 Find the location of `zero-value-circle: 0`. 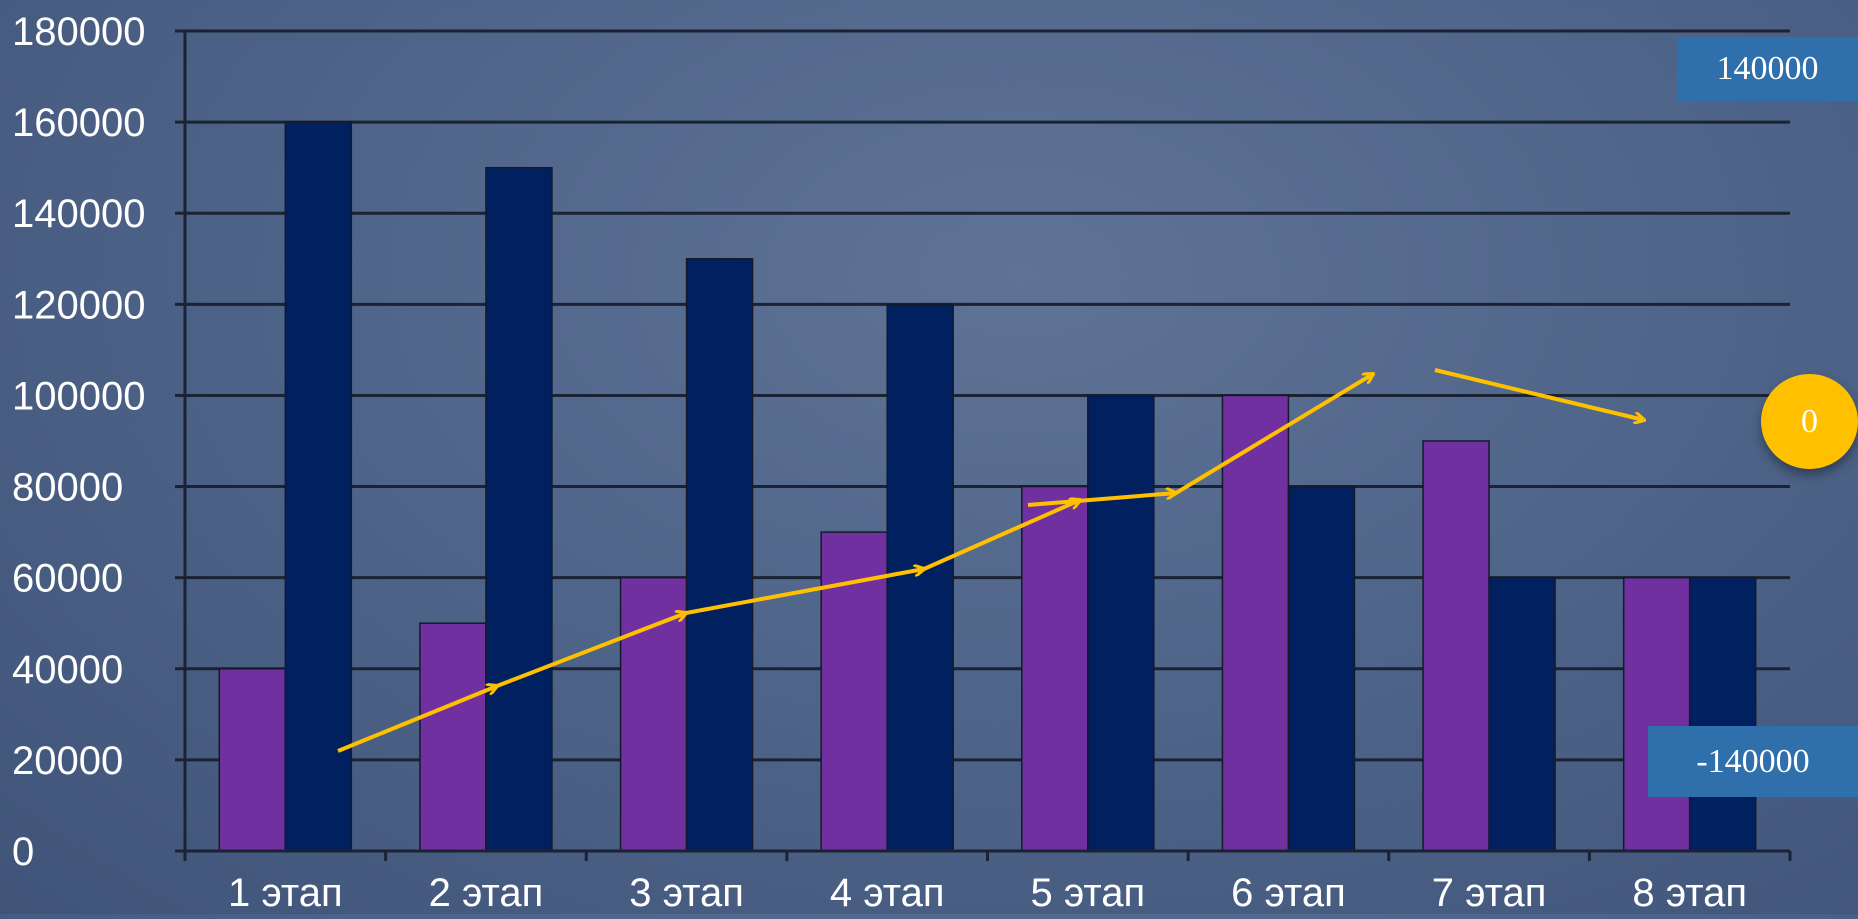

zero-value-circle: 0 is located at coordinates (1809, 421).